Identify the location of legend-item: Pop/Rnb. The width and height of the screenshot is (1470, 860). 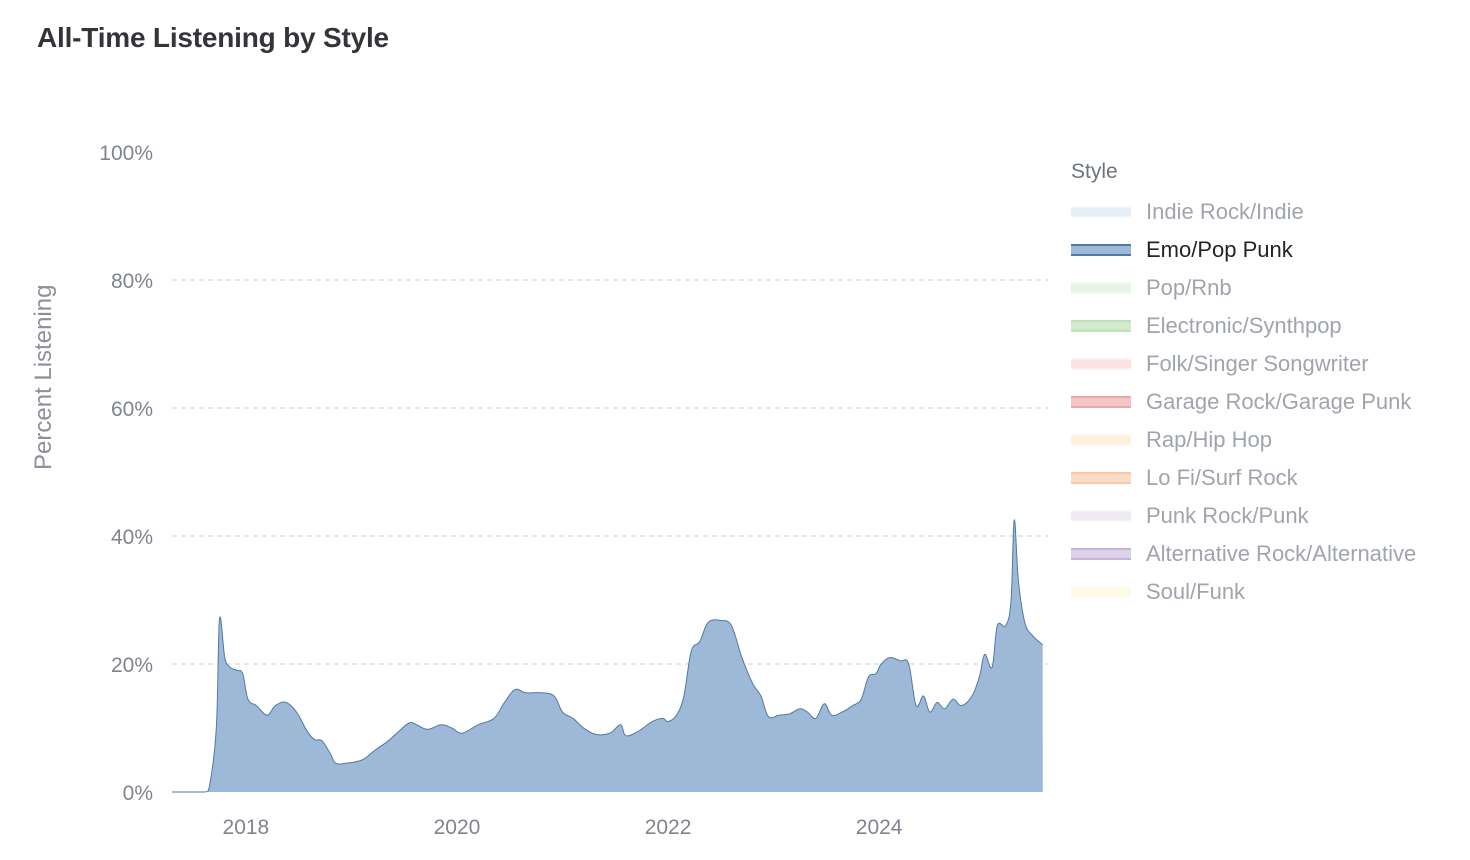
(1243, 288).